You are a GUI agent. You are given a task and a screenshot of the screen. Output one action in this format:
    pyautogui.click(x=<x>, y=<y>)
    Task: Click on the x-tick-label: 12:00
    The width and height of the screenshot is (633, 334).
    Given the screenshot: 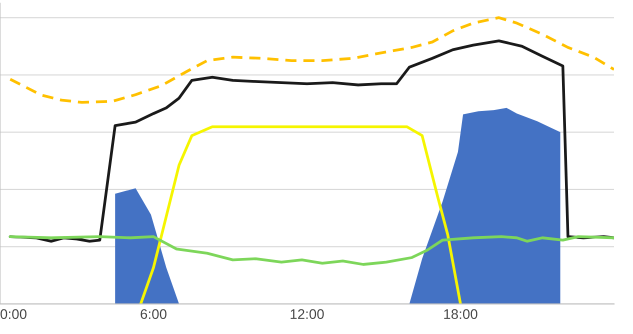 What is the action you would take?
    pyautogui.click(x=307, y=314)
    